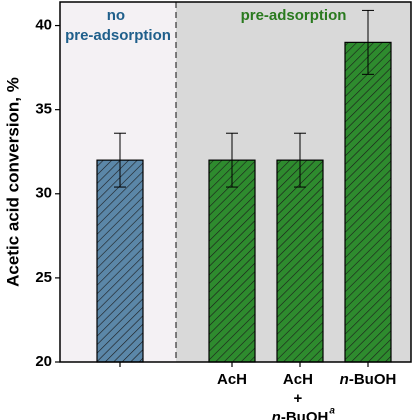  What do you see at coordinates (43, 109) in the screenshot?
I see `y-tick-label: 35` at bounding box center [43, 109].